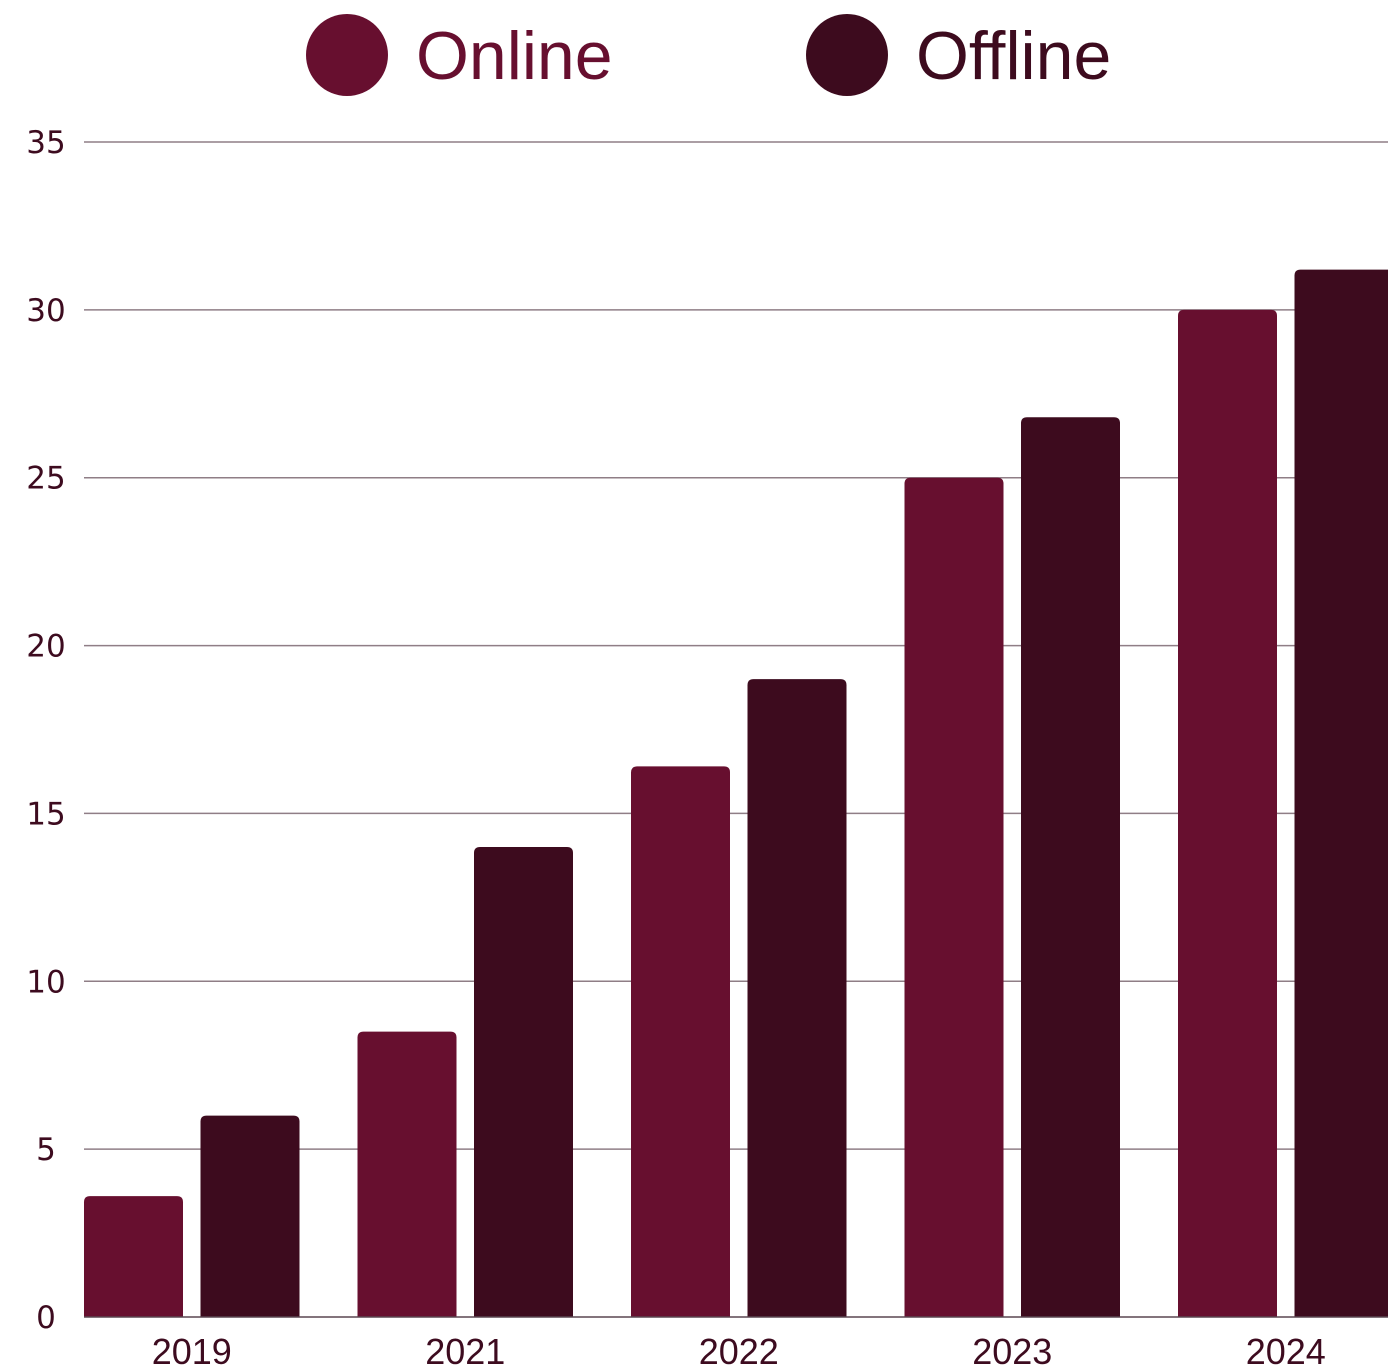 The width and height of the screenshot is (1388, 1371). What do you see at coordinates (514, 56) in the screenshot?
I see `legend-label-online: Online` at bounding box center [514, 56].